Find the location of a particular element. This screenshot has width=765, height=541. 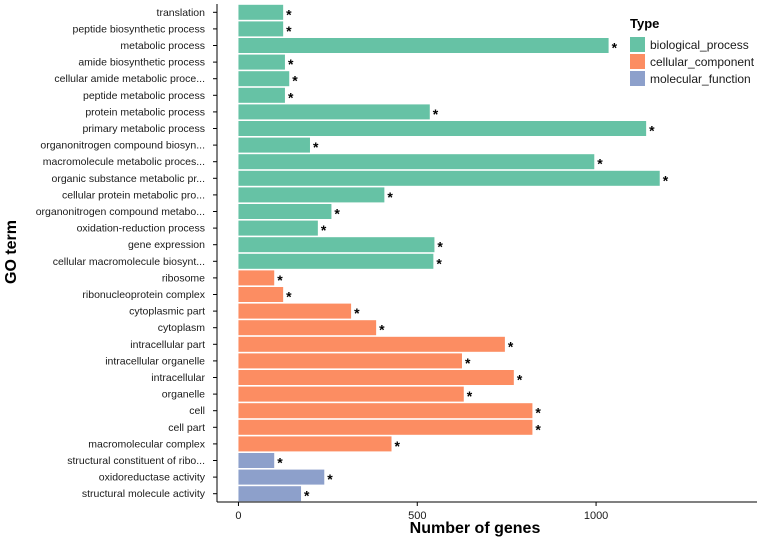

y-tick-label: peptide biosynthetic process is located at coordinates (139, 29).